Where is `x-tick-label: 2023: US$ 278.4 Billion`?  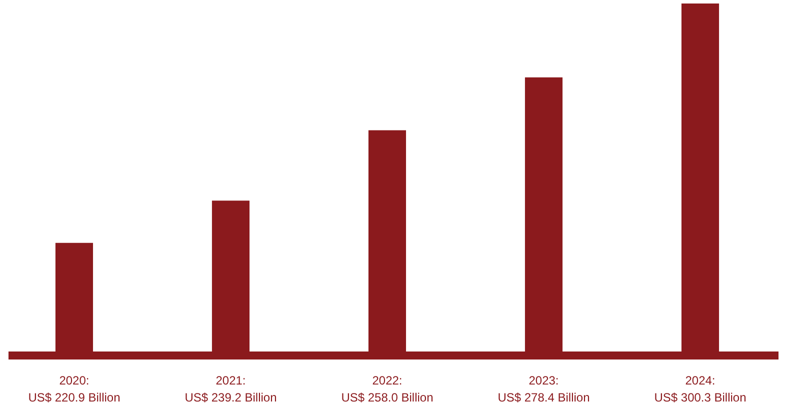 x-tick-label: 2023: US$ 278.4 Billion is located at coordinates (544, 389).